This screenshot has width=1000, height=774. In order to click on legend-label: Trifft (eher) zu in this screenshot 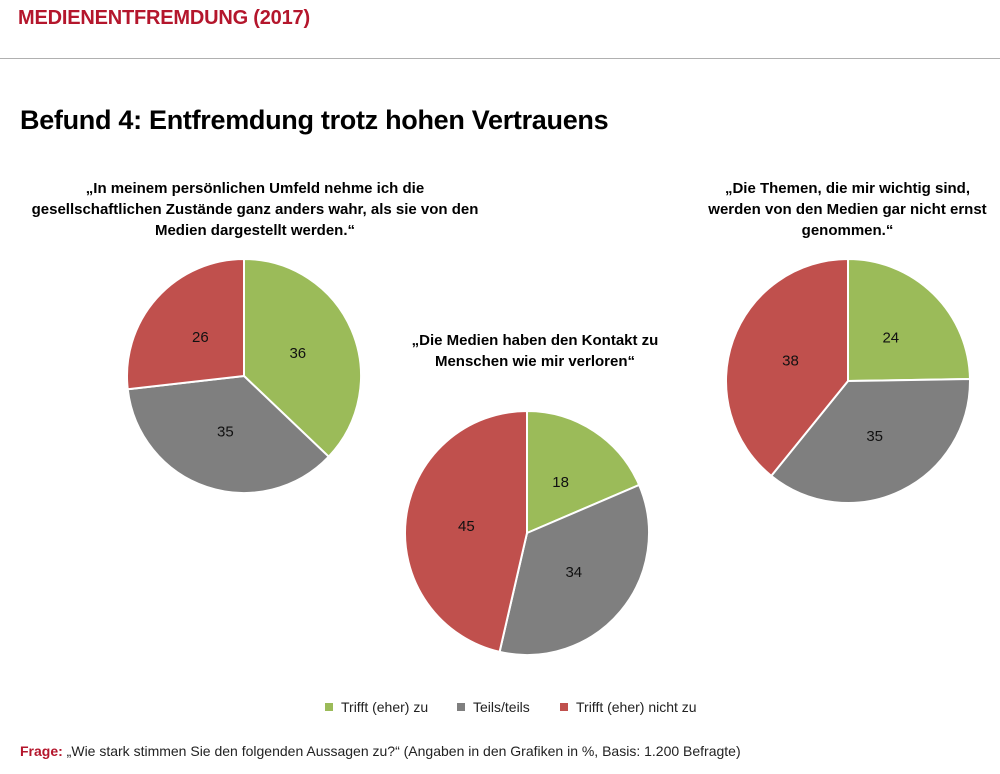, I will do `click(385, 707)`.